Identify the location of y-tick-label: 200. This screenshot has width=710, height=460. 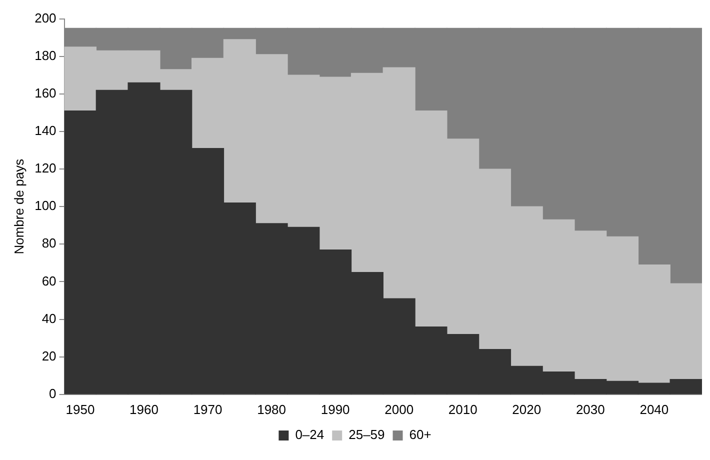
(45, 18).